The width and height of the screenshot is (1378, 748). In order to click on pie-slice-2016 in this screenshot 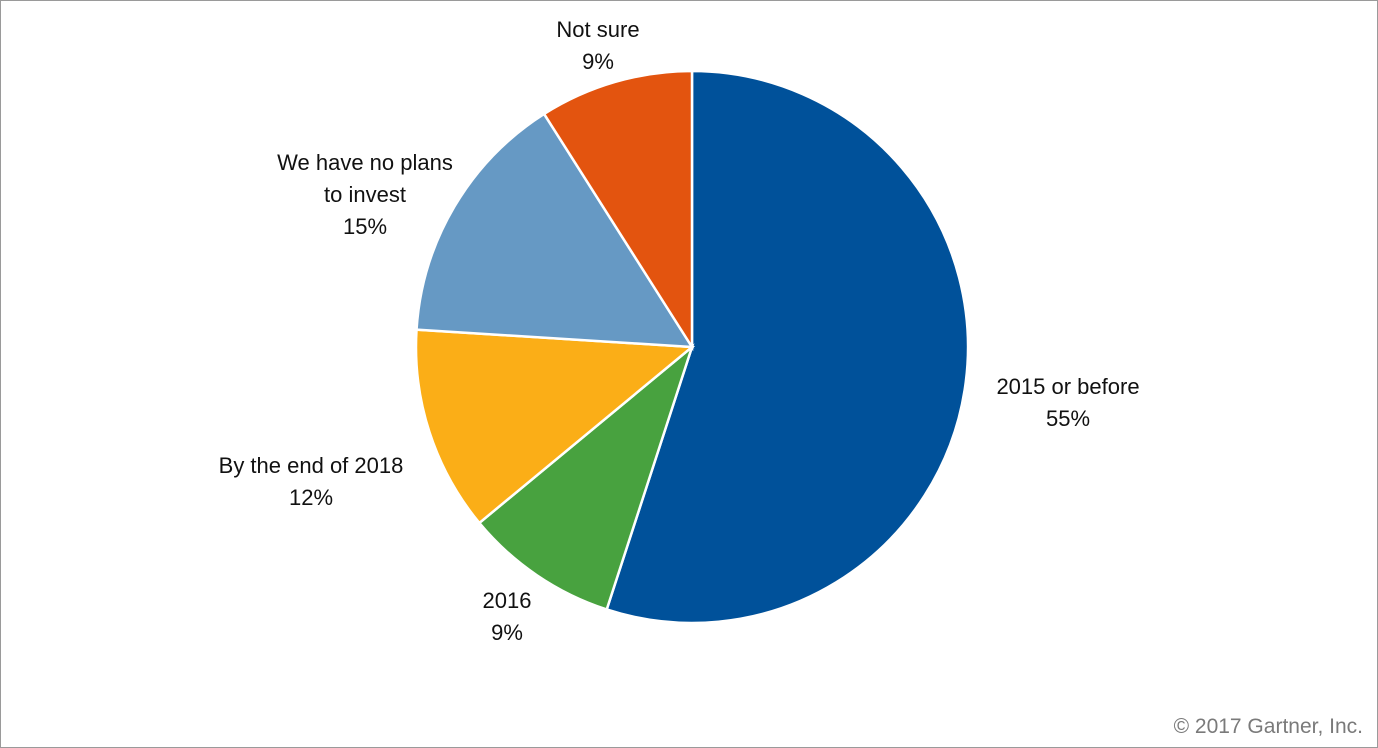, I will do `click(586, 477)`.